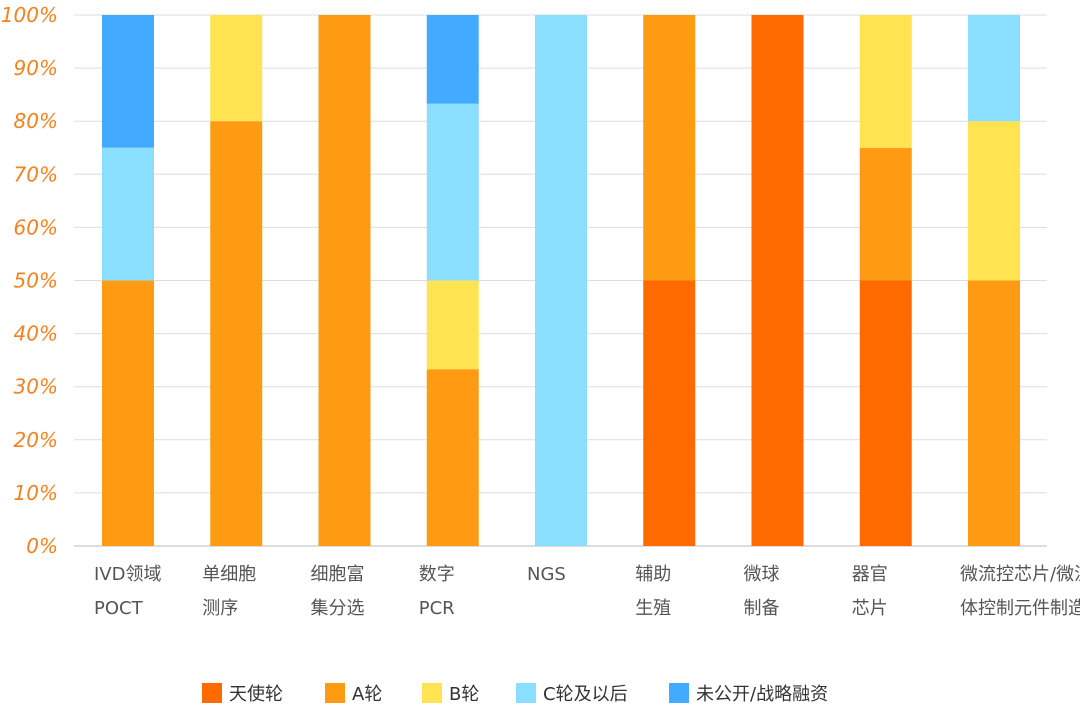  What do you see at coordinates (29, 15) in the screenshot?
I see `y-tick-label: 100%` at bounding box center [29, 15].